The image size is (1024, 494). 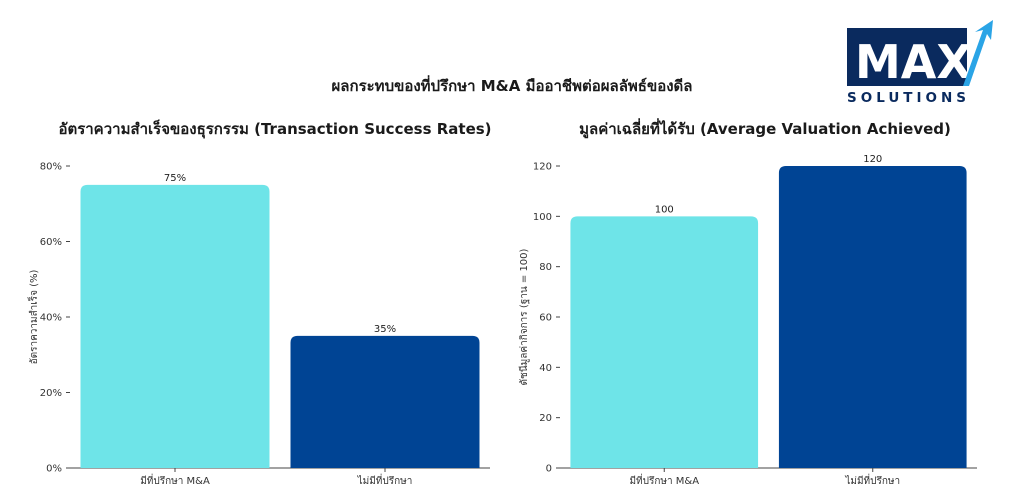 What do you see at coordinates (978, 53) in the screenshot?
I see `logo-arrow-icon` at bounding box center [978, 53].